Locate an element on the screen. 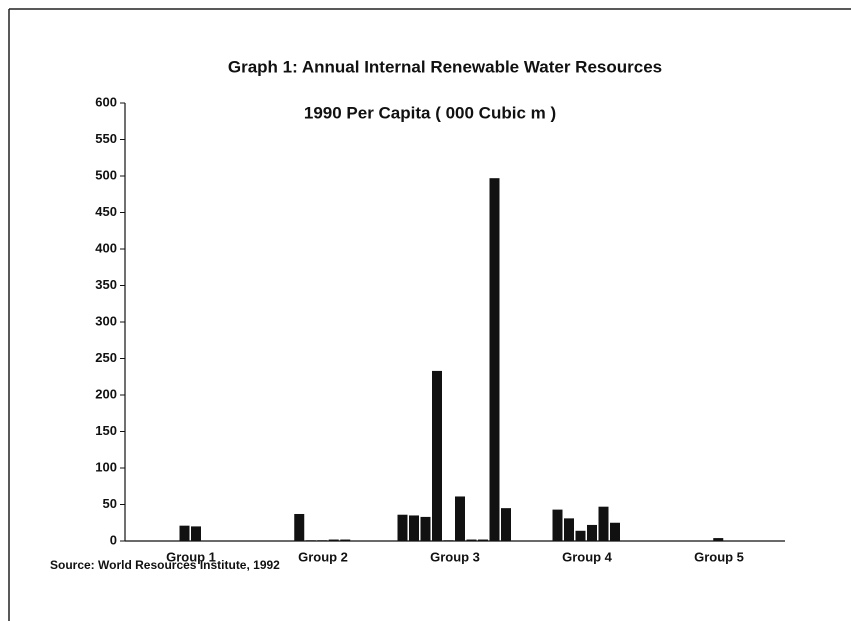 The image size is (851, 621). y-tick-label: 300 is located at coordinates (106, 320).